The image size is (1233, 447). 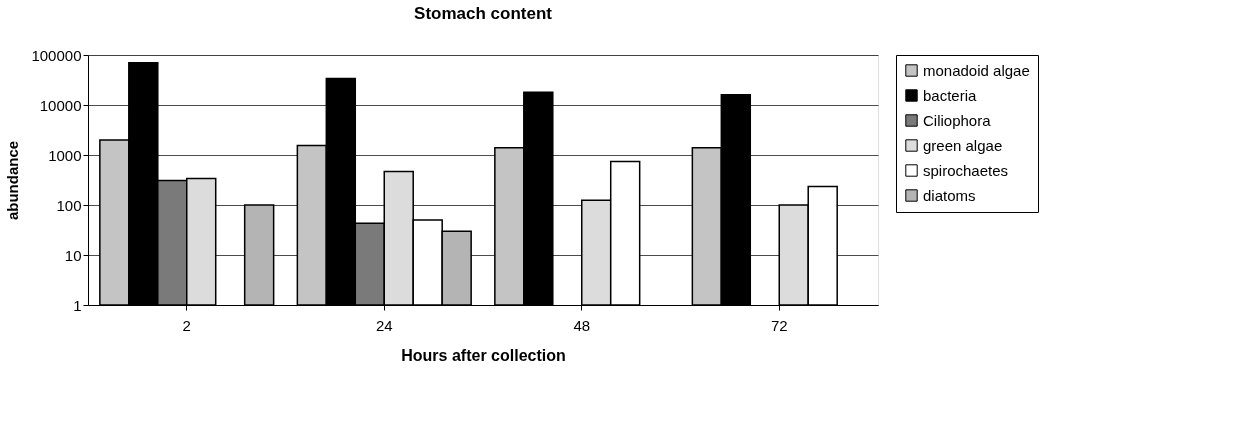 What do you see at coordinates (949, 195) in the screenshot?
I see `legend-label: diatoms` at bounding box center [949, 195].